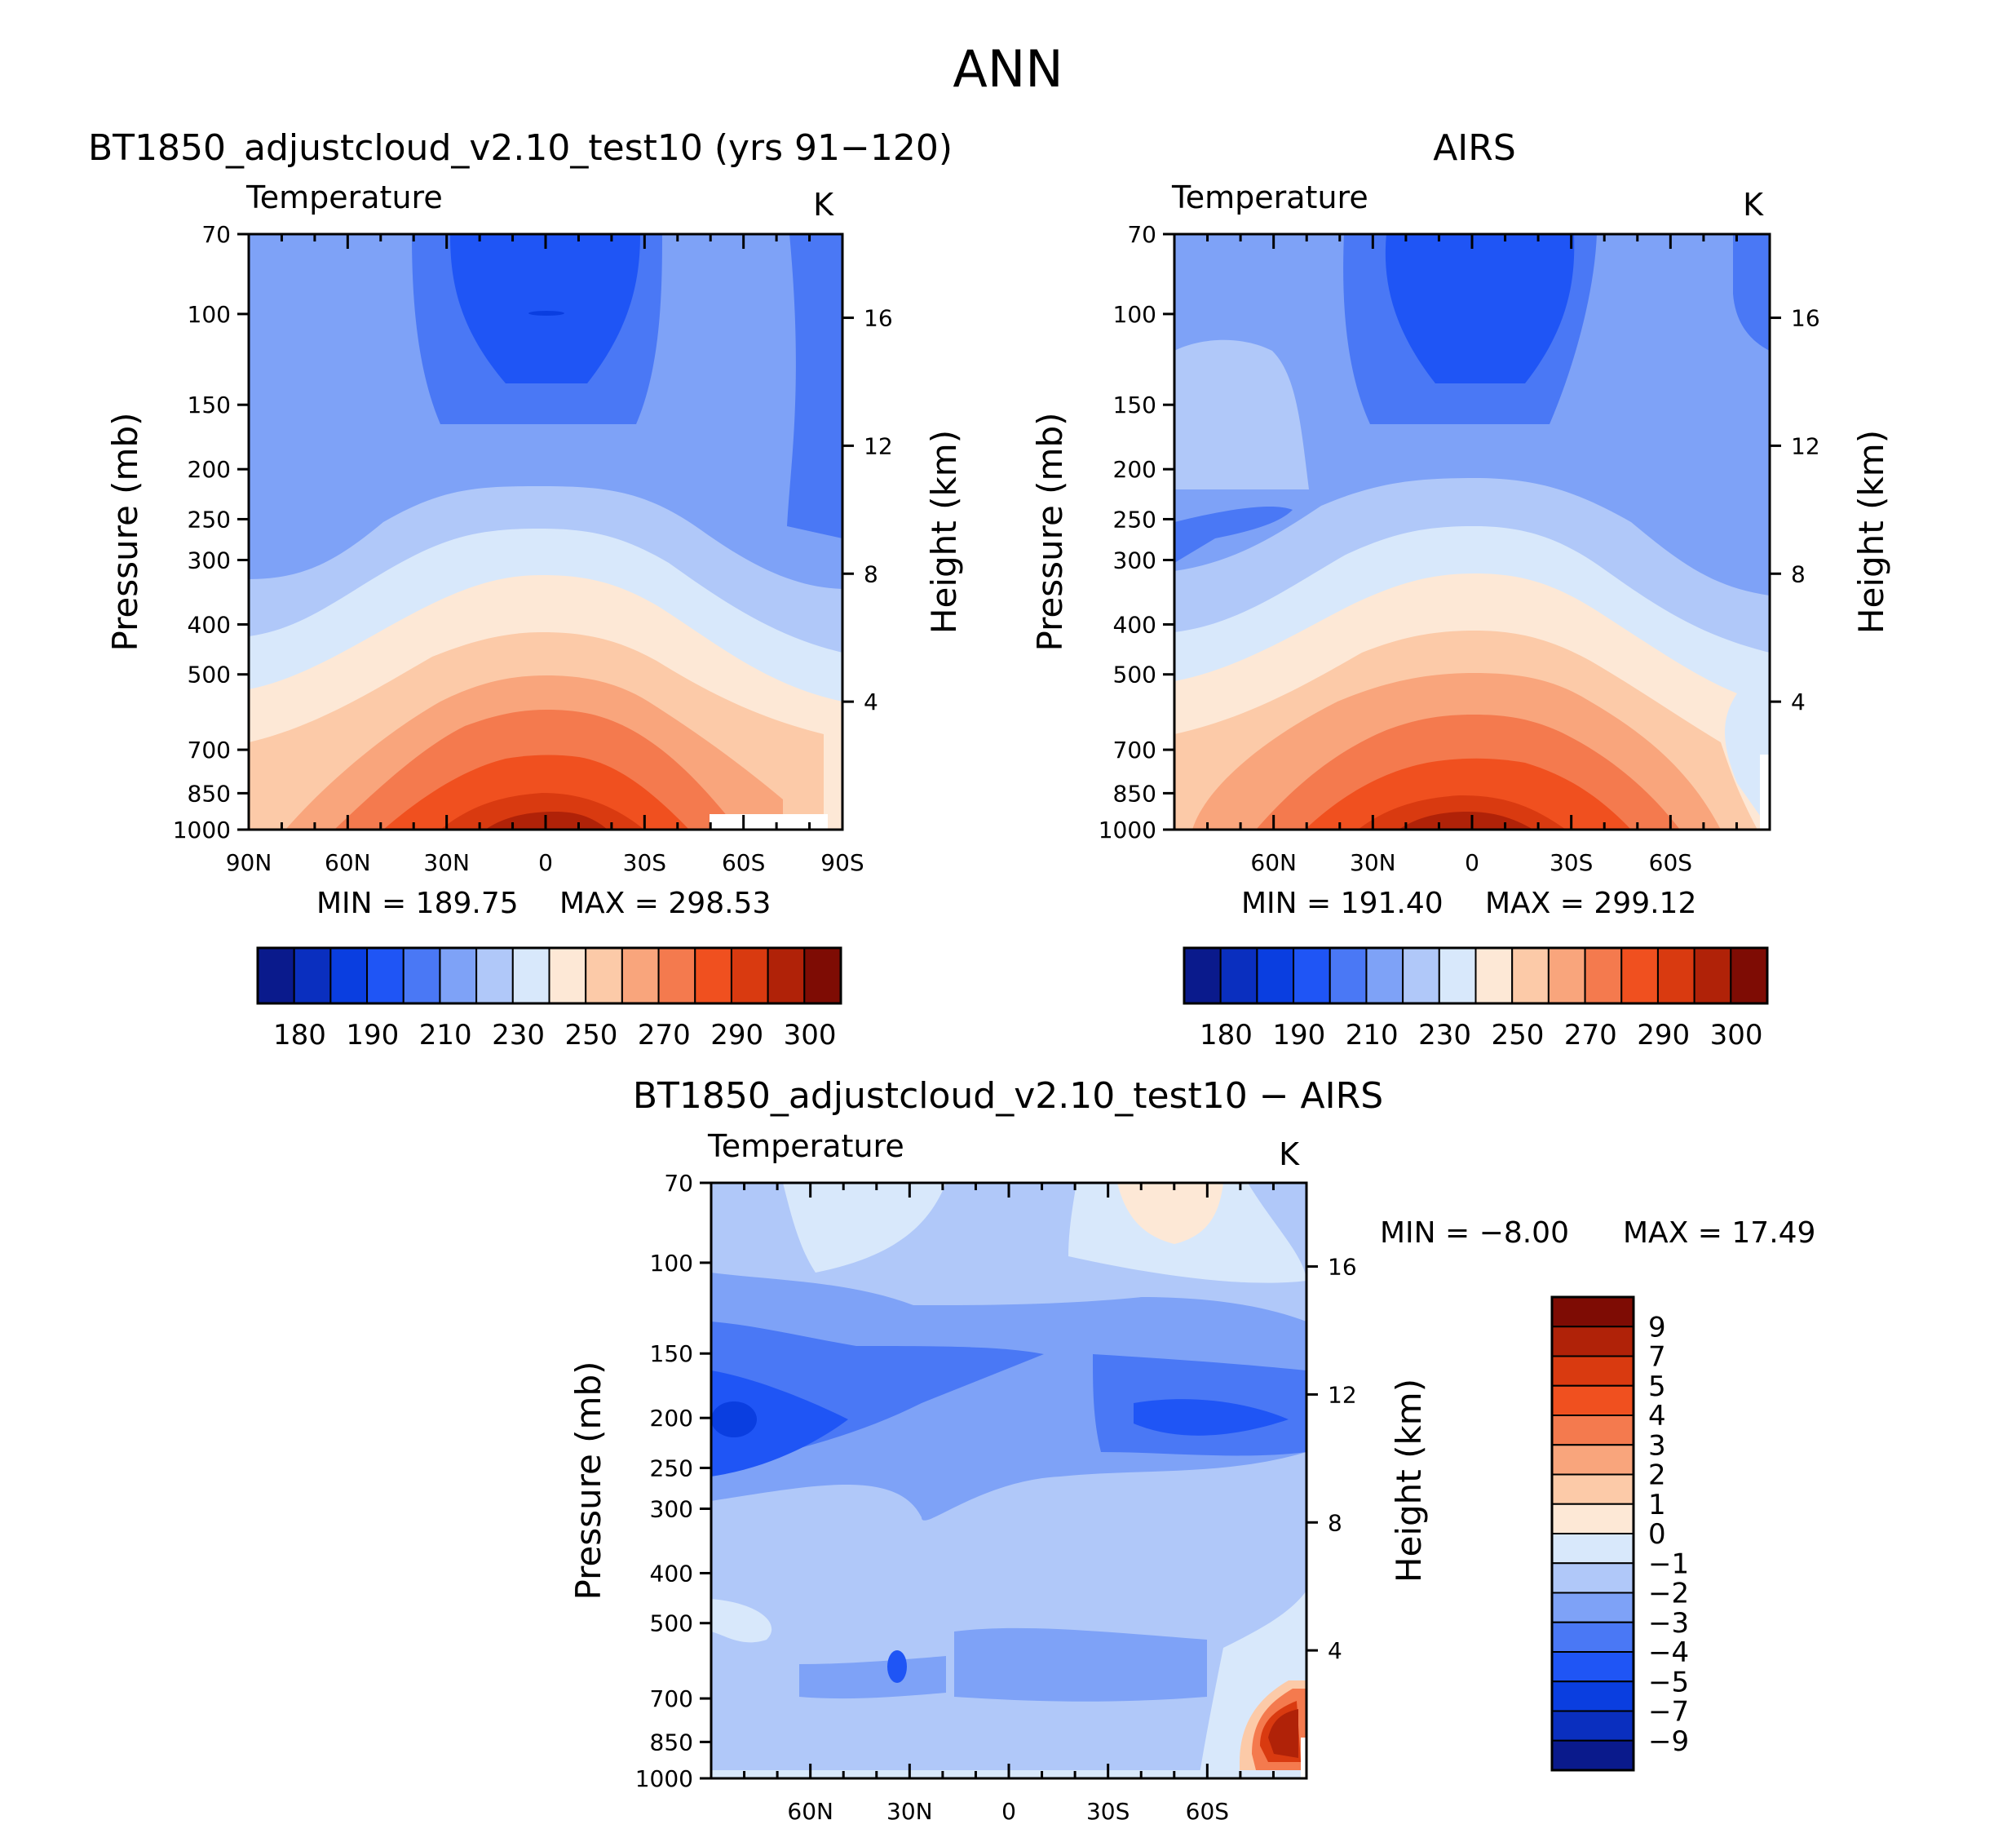 The height and width of the screenshot is (1833, 2016). I want to click on pressure-tick-label: 300, so click(1134, 560).